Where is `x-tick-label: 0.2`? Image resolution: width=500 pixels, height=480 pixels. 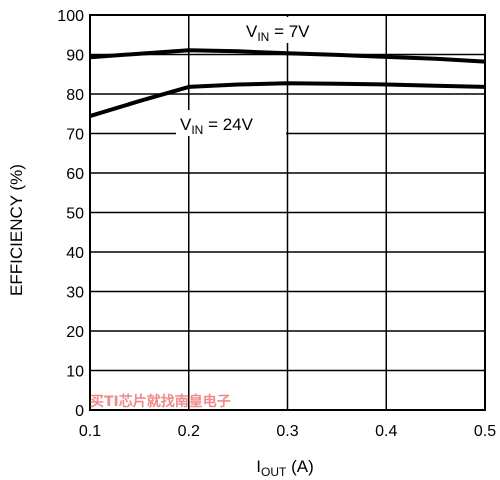
x-tick-label: 0.2 is located at coordinates (189, 431).